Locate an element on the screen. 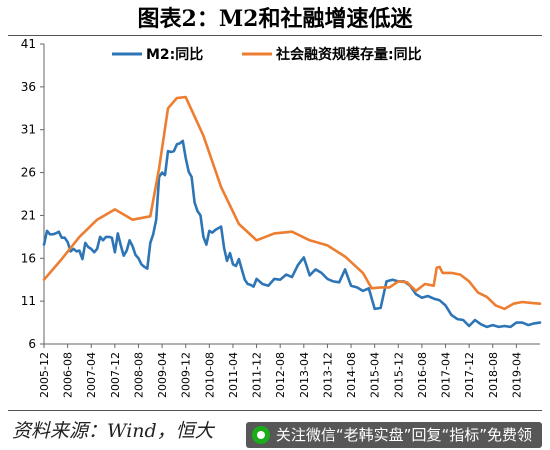 The image size is (550, 450). source-note: 资料来源：Wind，恒大 is located at coordinates (113, 431).